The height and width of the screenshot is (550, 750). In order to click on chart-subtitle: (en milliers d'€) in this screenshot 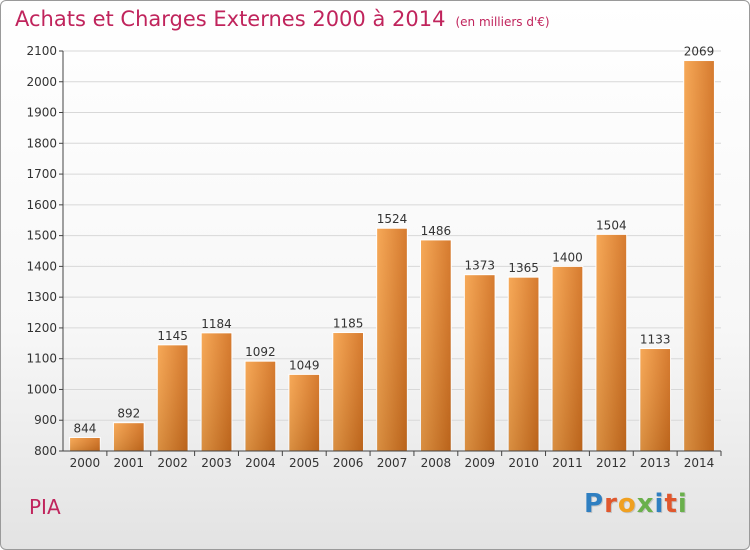, I will do `click(502, 22)`.